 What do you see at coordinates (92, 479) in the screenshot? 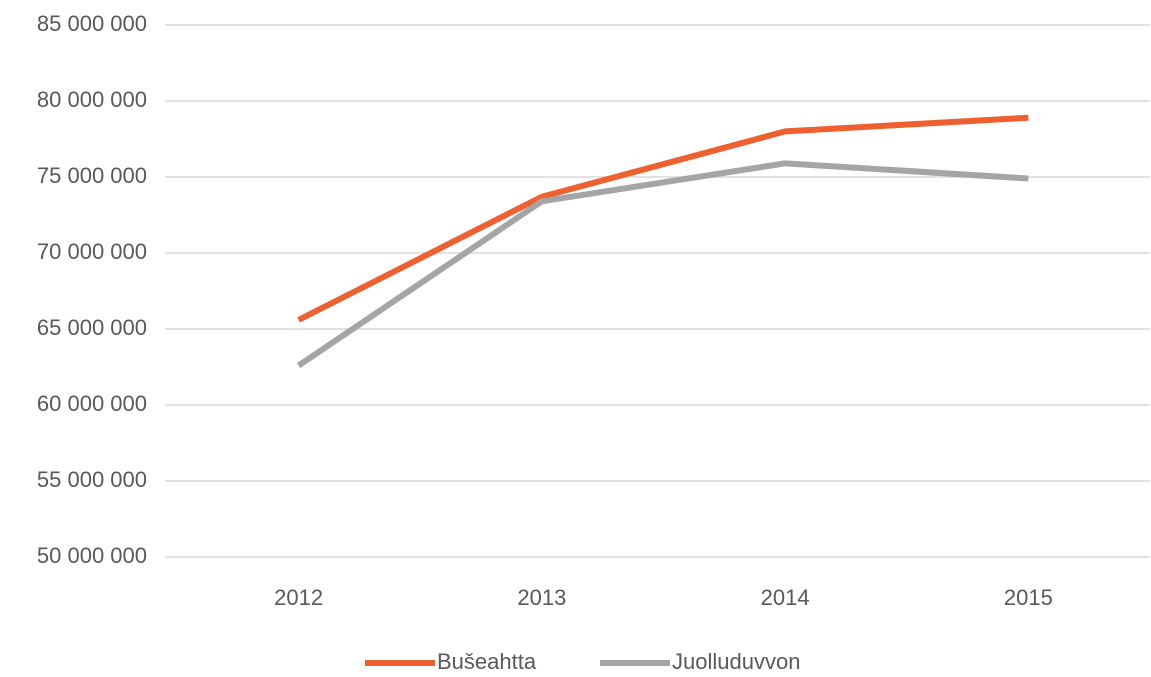
I see `y-tick-label: 55 000 000` at bounding box center [92, 479].